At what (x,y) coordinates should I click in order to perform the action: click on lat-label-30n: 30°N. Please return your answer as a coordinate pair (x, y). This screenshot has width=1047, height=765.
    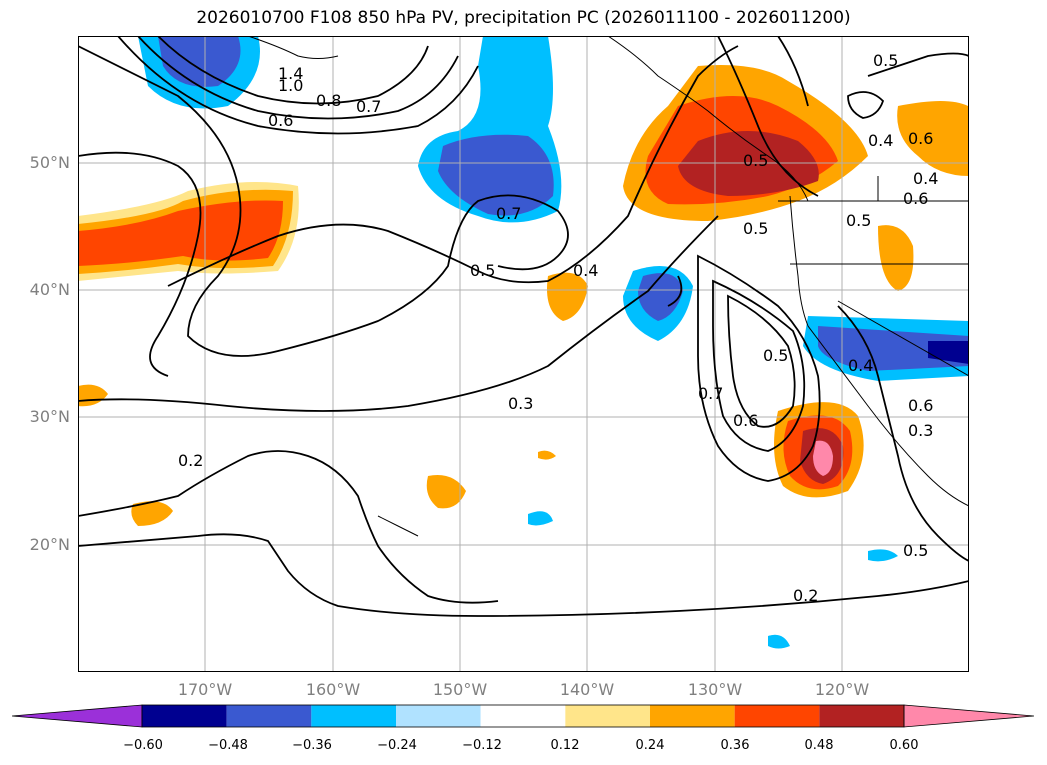
    Looking at the image, I should click on (49, 416).